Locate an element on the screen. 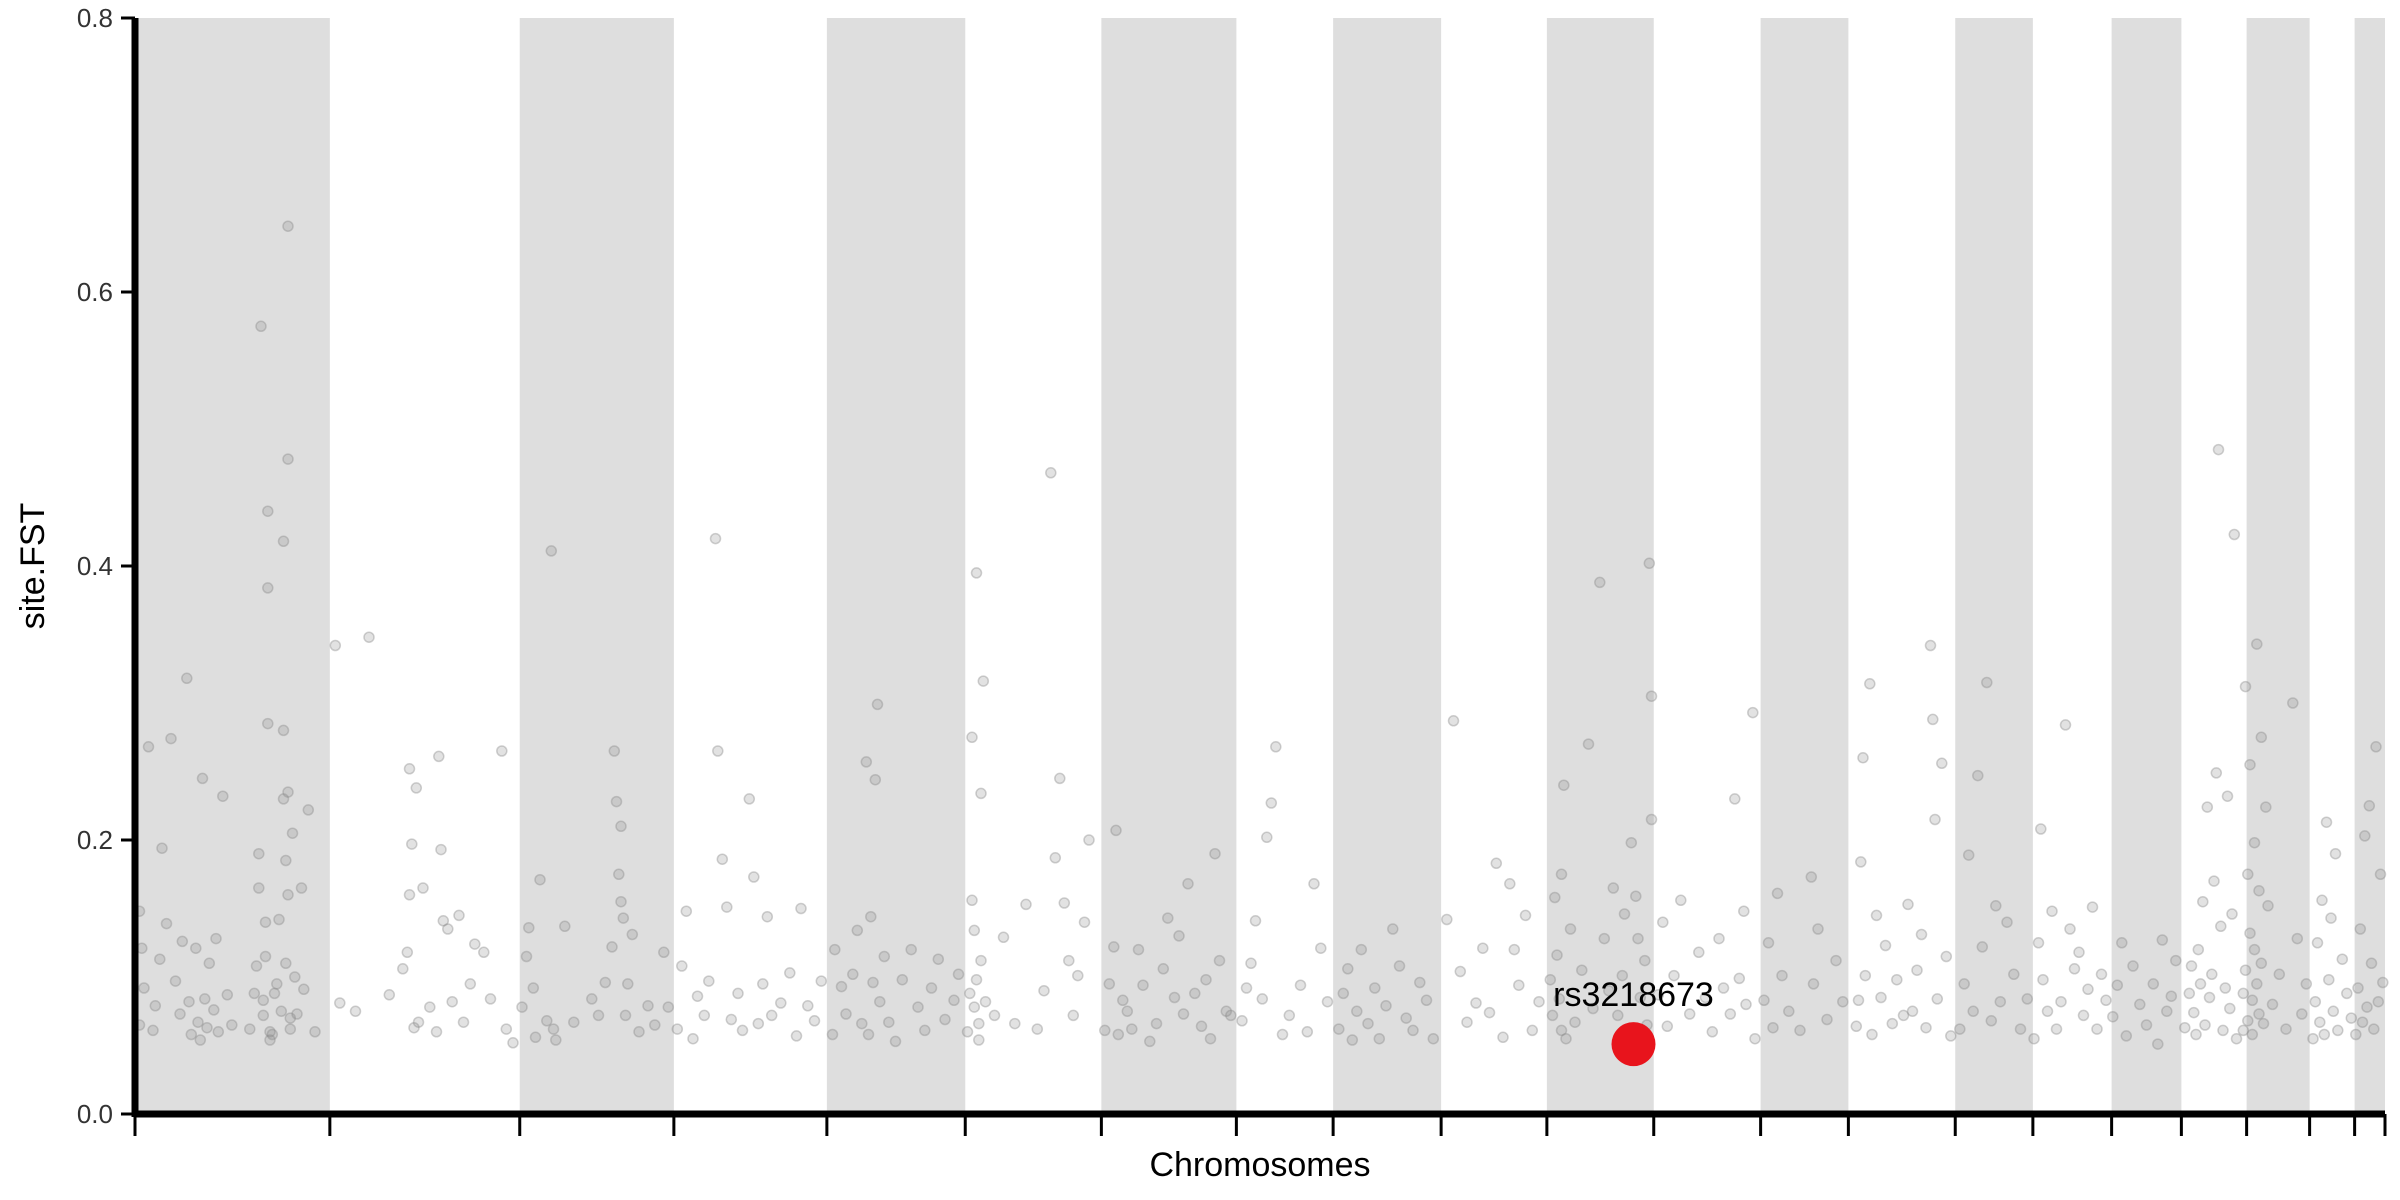  y-tick-label: 0.2 is located at coordinates (95, 840).